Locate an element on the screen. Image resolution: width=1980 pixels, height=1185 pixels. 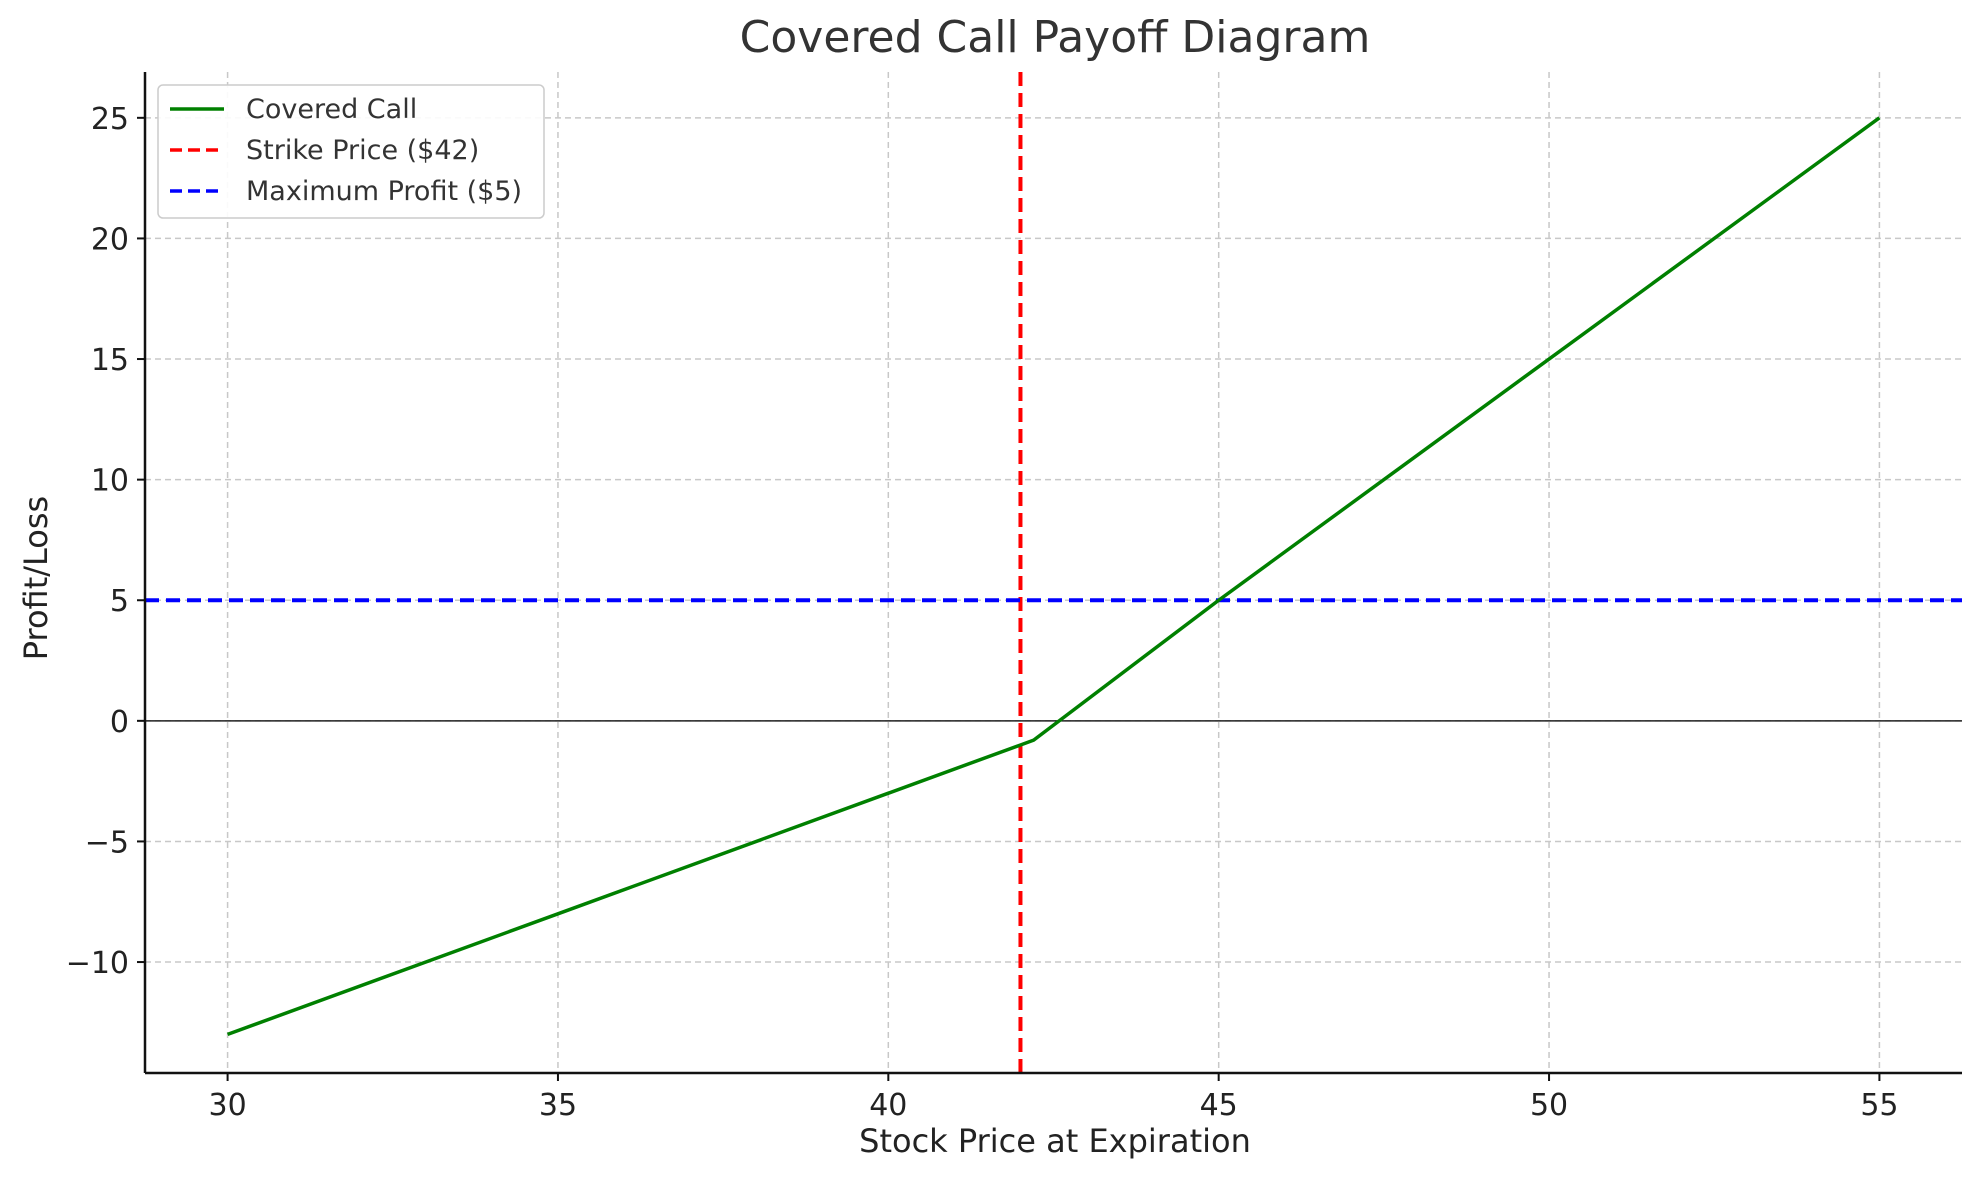
legend-box is located at coordinates (351, 151).